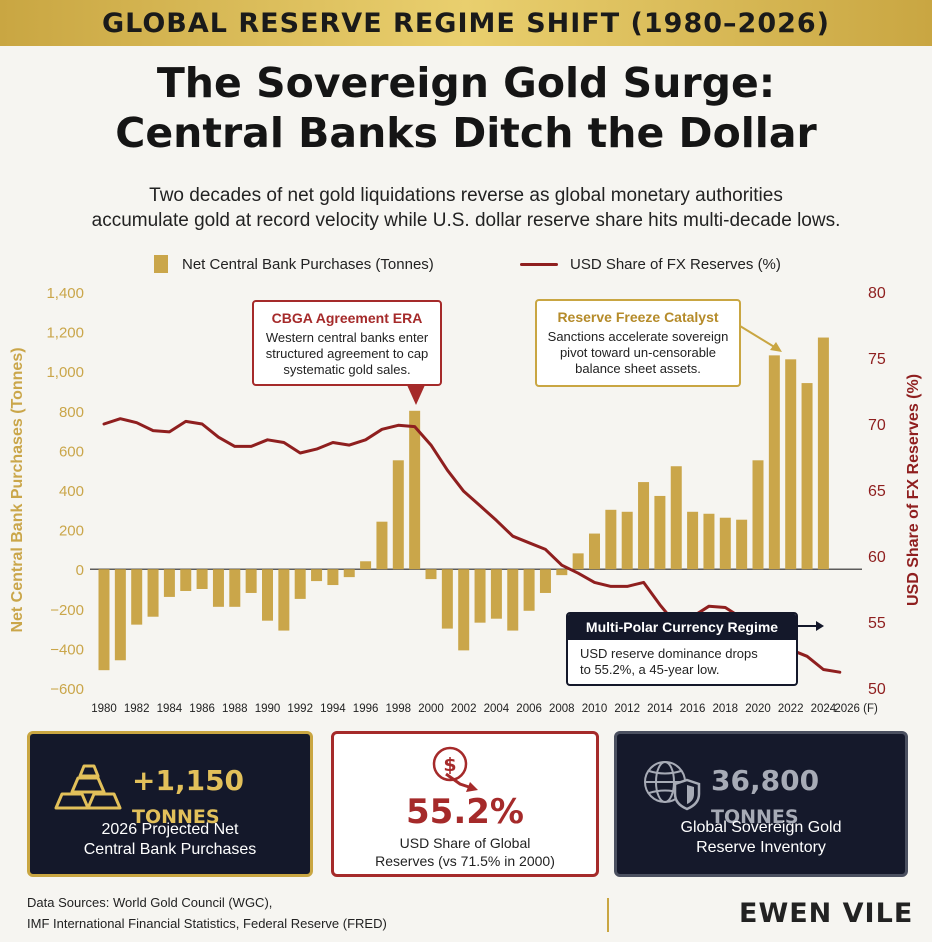  What do you see at coordinates (672, 786) in the screenshot?
I see `globe-shield-icon` at bounding box center [672, 786].